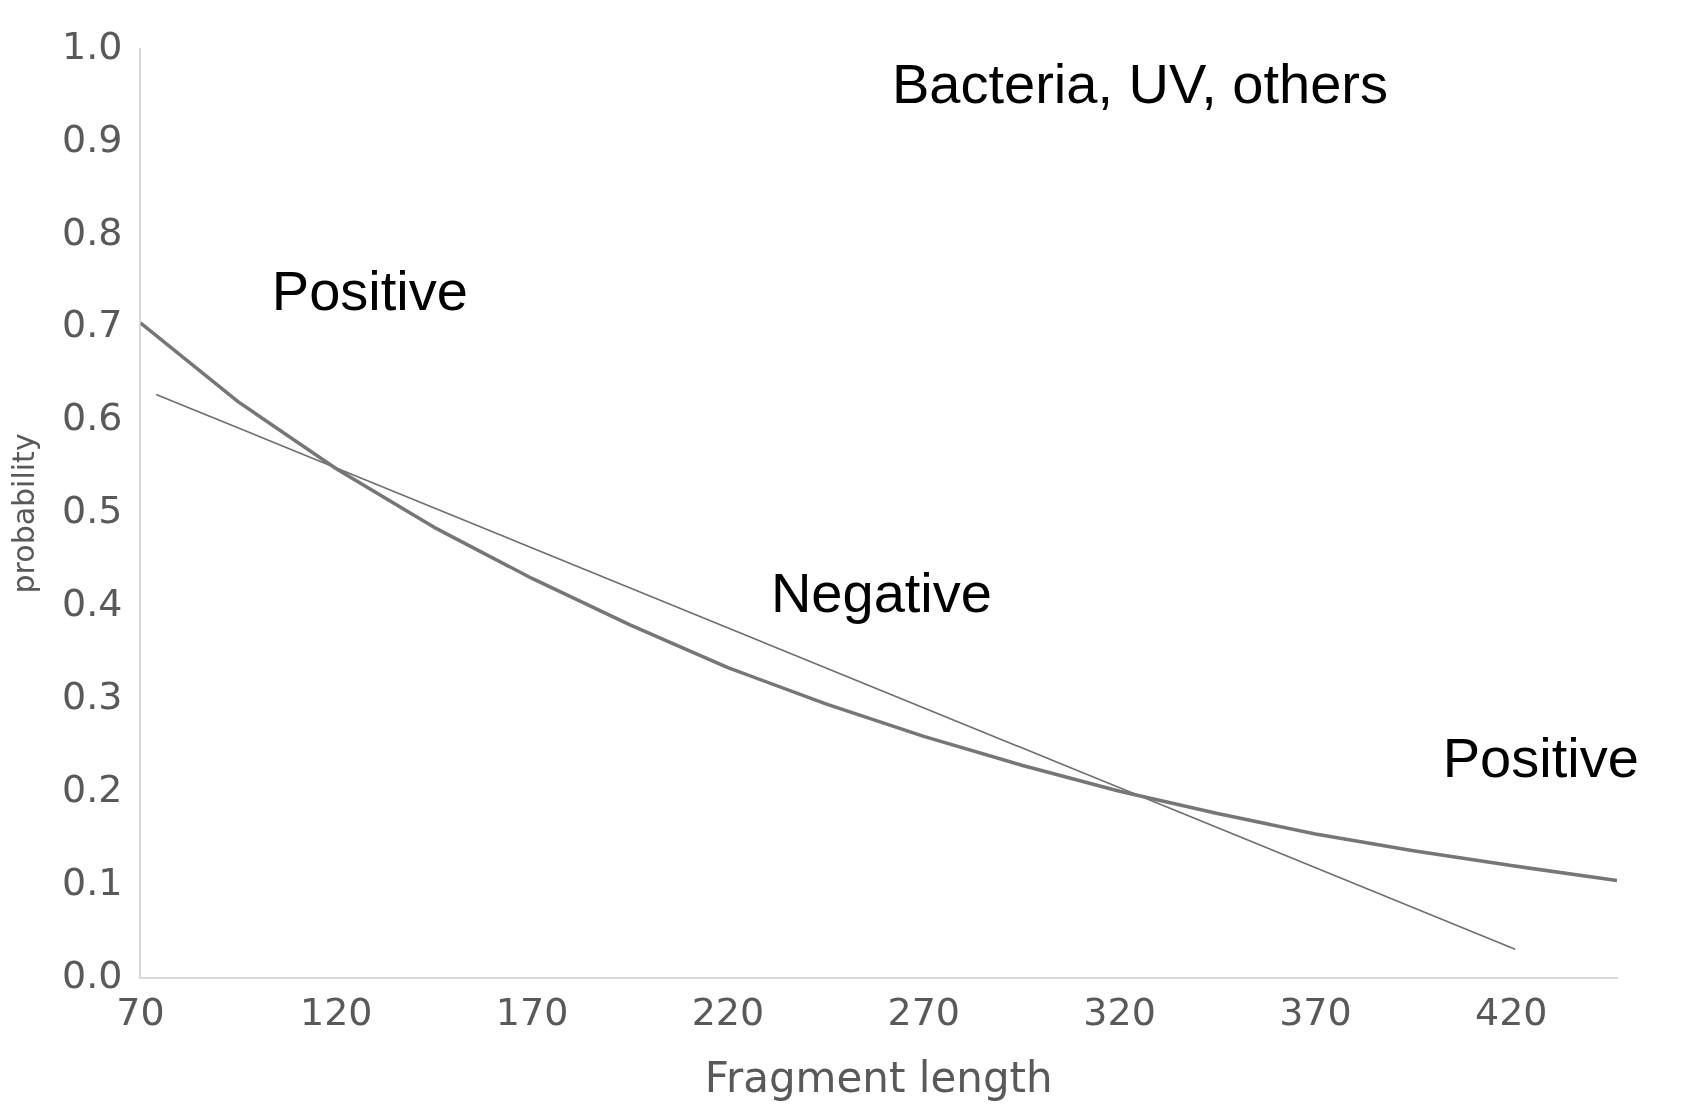  What do you see at coordinates (92, 789) in the screenshot?
I see `y-tick-label: 0.2` at bounding box center [92, 789].